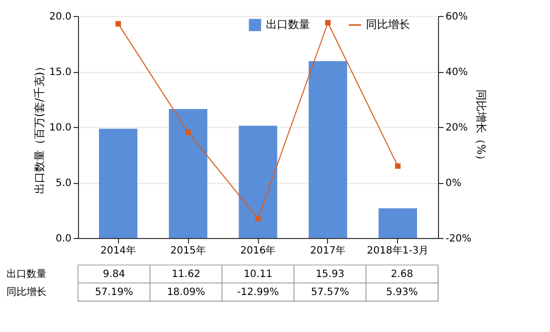 This screenshot has height=332, width=550. Describe the element at coordinates (454, 183) in the screenshot. I see `y2-tick-label: 0%` at that location.